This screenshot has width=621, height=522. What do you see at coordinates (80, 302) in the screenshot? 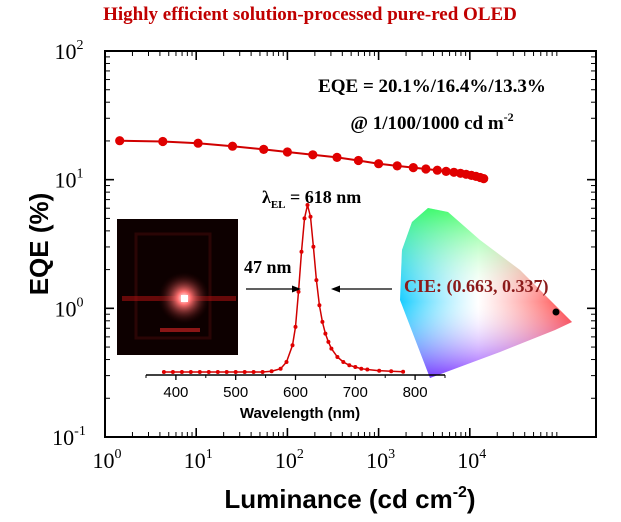
I see `y-tick-exponent: 0` at bounding box center [80, 302].